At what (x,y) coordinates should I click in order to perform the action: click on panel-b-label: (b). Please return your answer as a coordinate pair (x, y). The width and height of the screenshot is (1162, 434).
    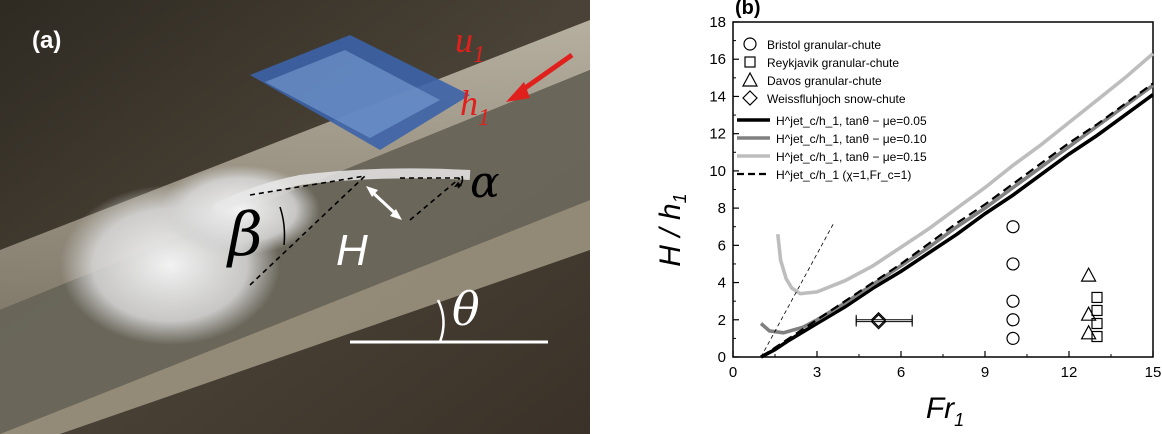
    Looking at the image, I should click on (748, 9).